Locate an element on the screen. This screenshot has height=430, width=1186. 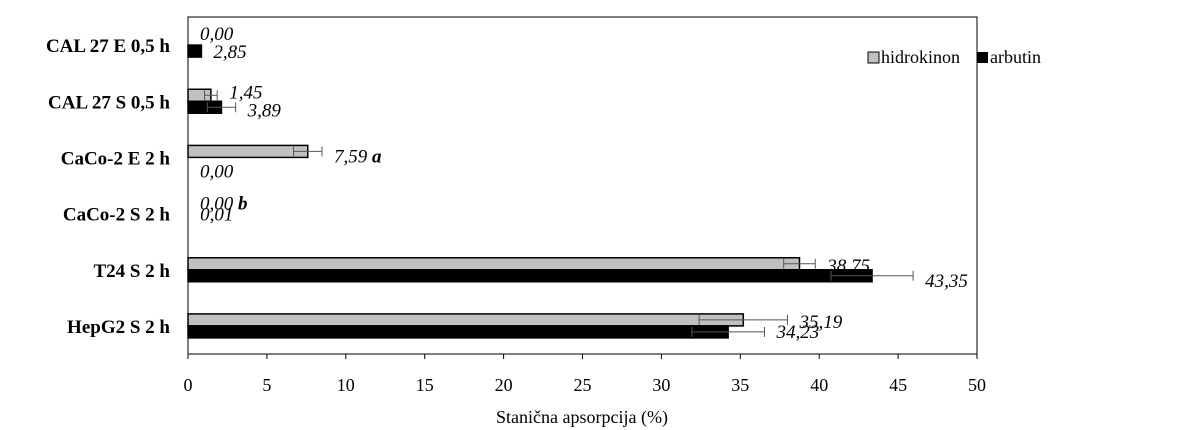
data-label-arbutin: 2,85 is located at coordinates (229, 52).